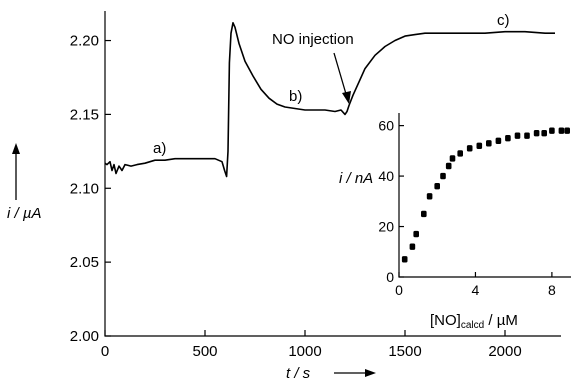 Image resolution: width=586 pixels, height=384 pixels. Describe the element at coordinates (304, 351) in the screenshot. I see `main-x-tick-label: 1000` at that location.